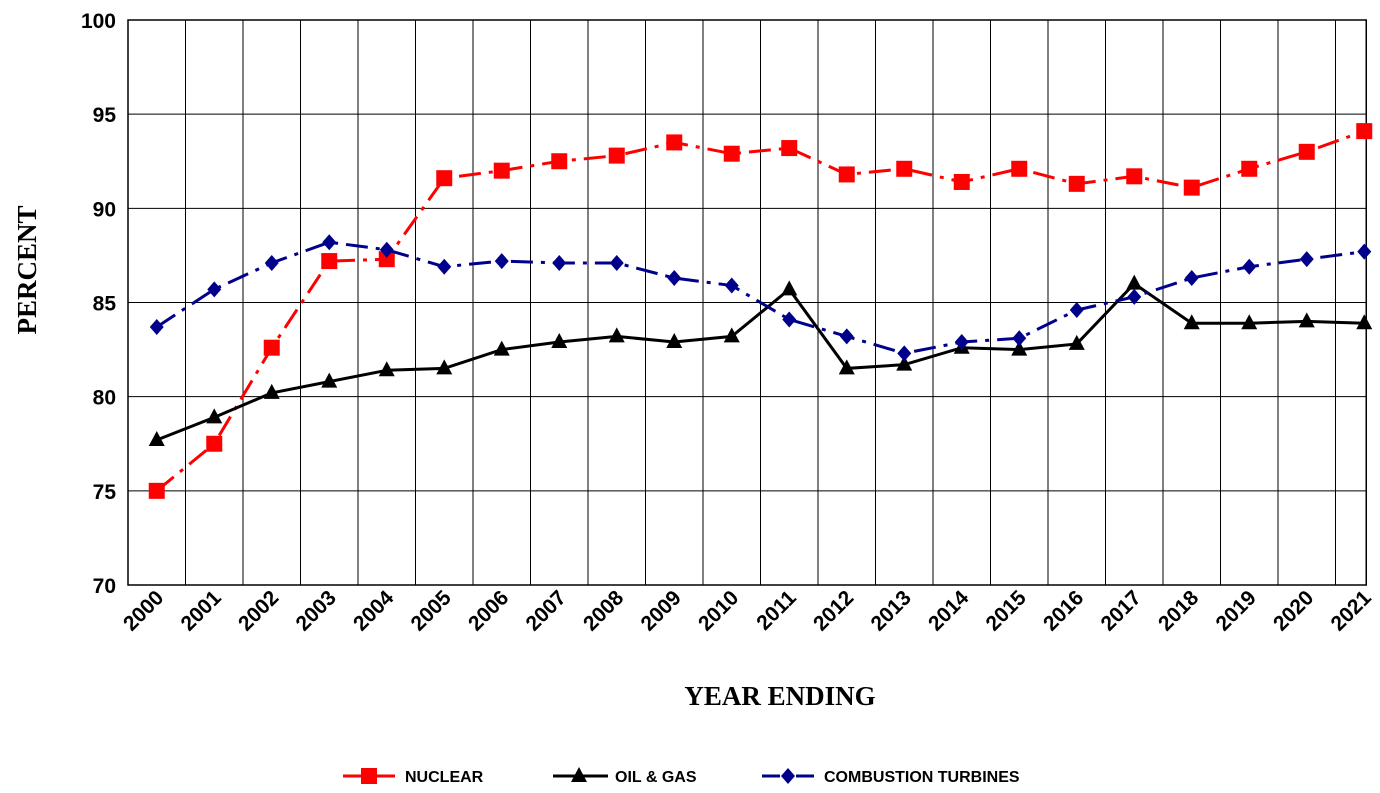  What do you see at coordinates (258, 610) in the screenshot?
I see `x-tick-label: 2002` at bounding box center [258, 610].